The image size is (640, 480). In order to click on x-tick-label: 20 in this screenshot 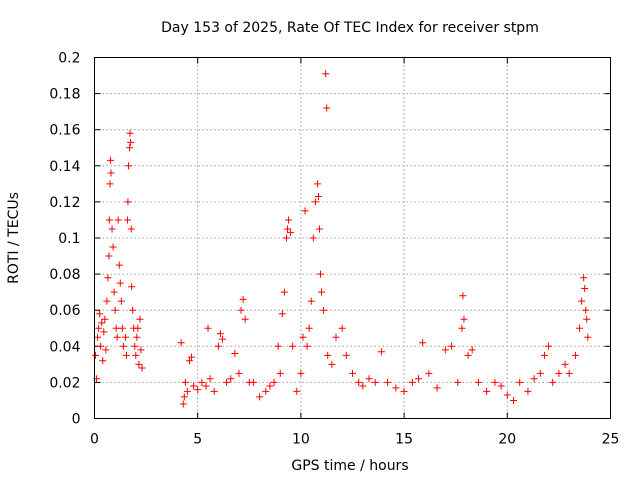, I will do `click(507, 440)`.